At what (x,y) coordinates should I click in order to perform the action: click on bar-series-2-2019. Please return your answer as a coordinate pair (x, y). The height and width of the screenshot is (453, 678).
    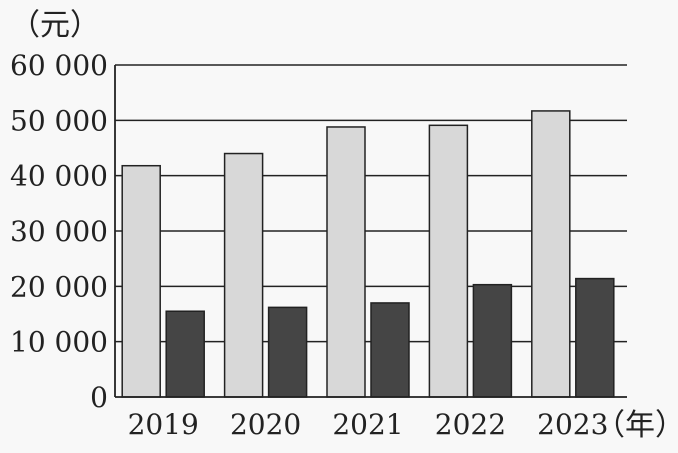
    Looking at the image, I should click on (185, 354).